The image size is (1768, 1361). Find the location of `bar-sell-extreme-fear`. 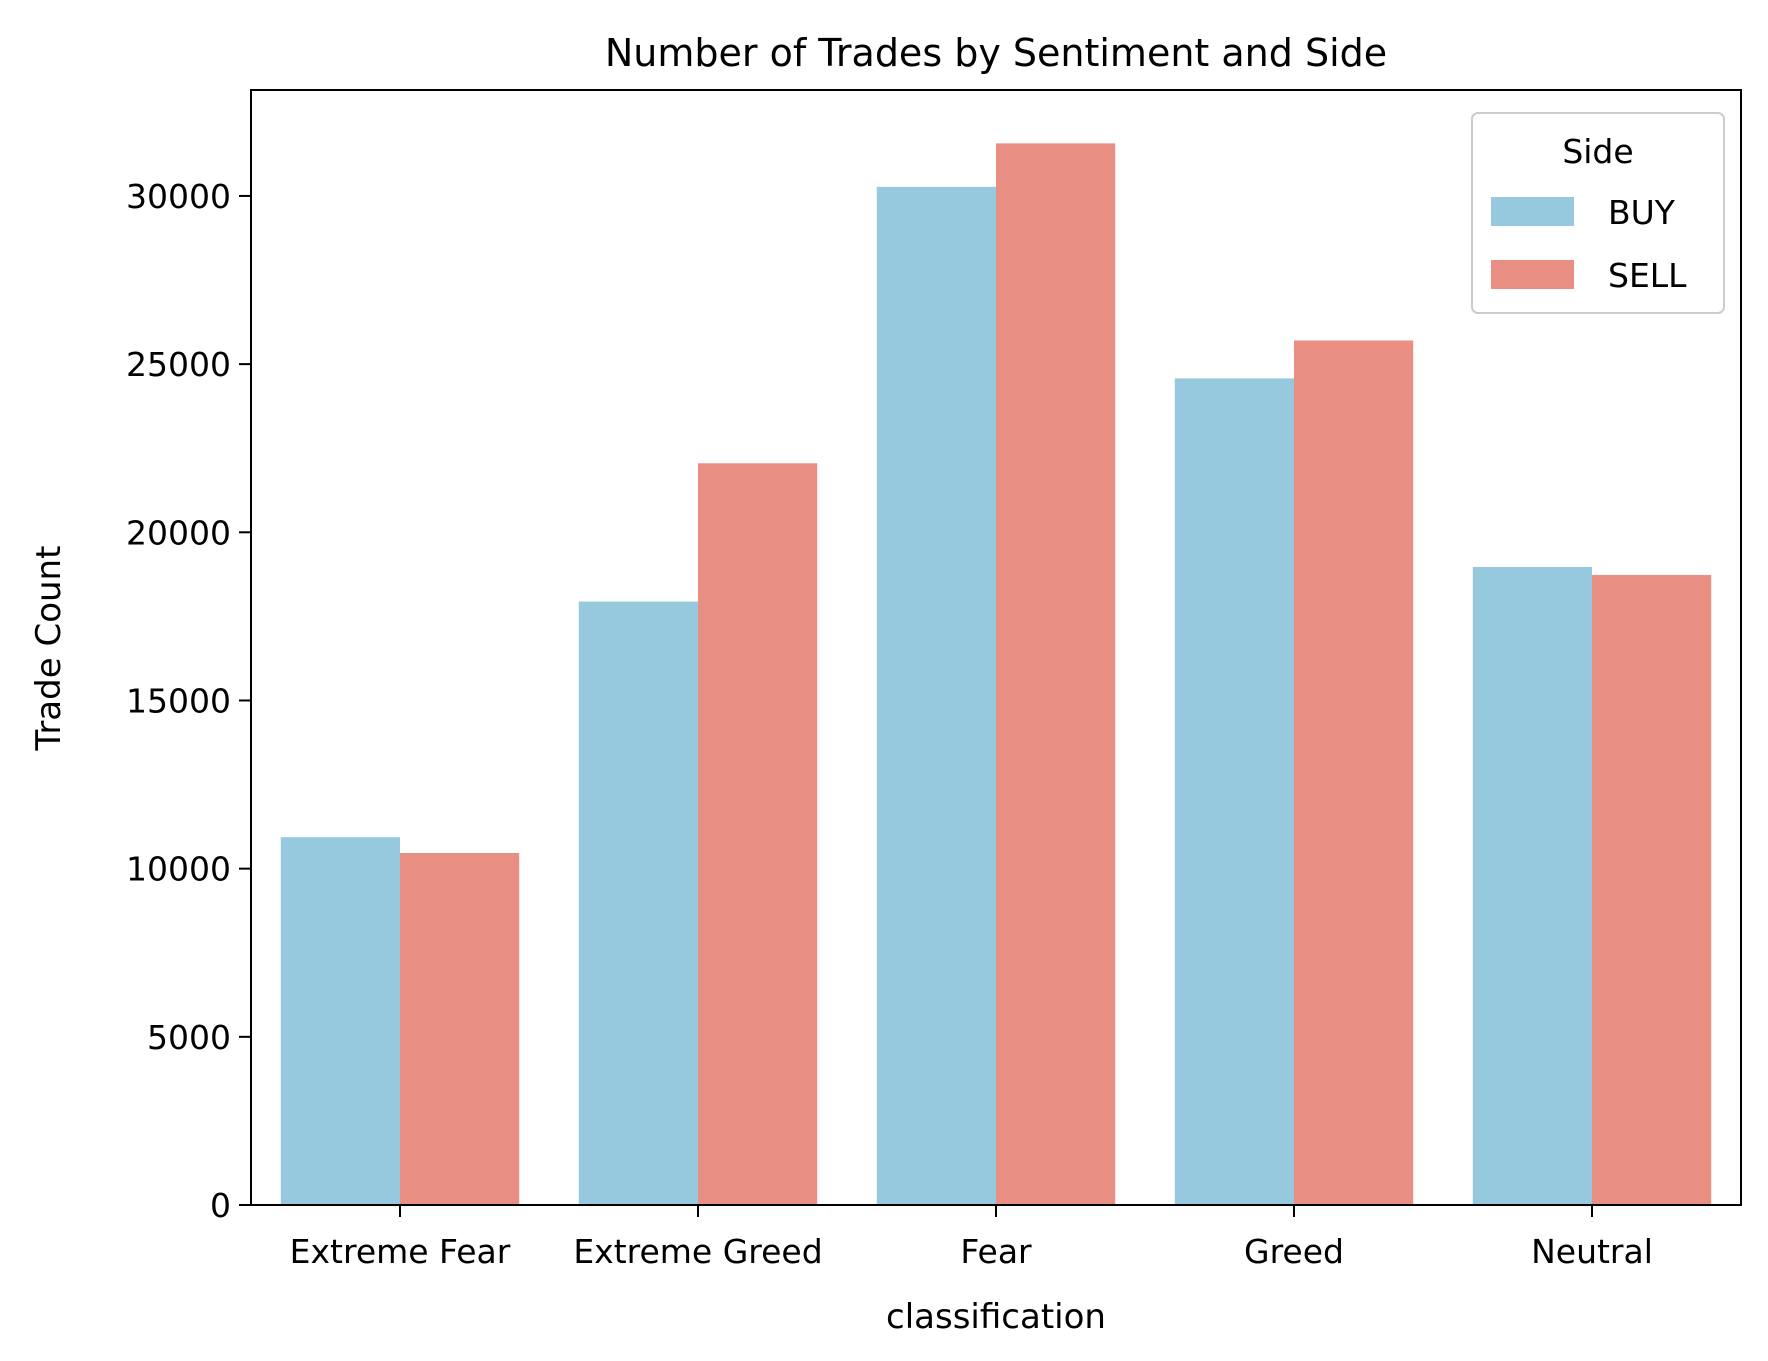

bar-sell-extreme-fear is located at coordinates (460, 1029).